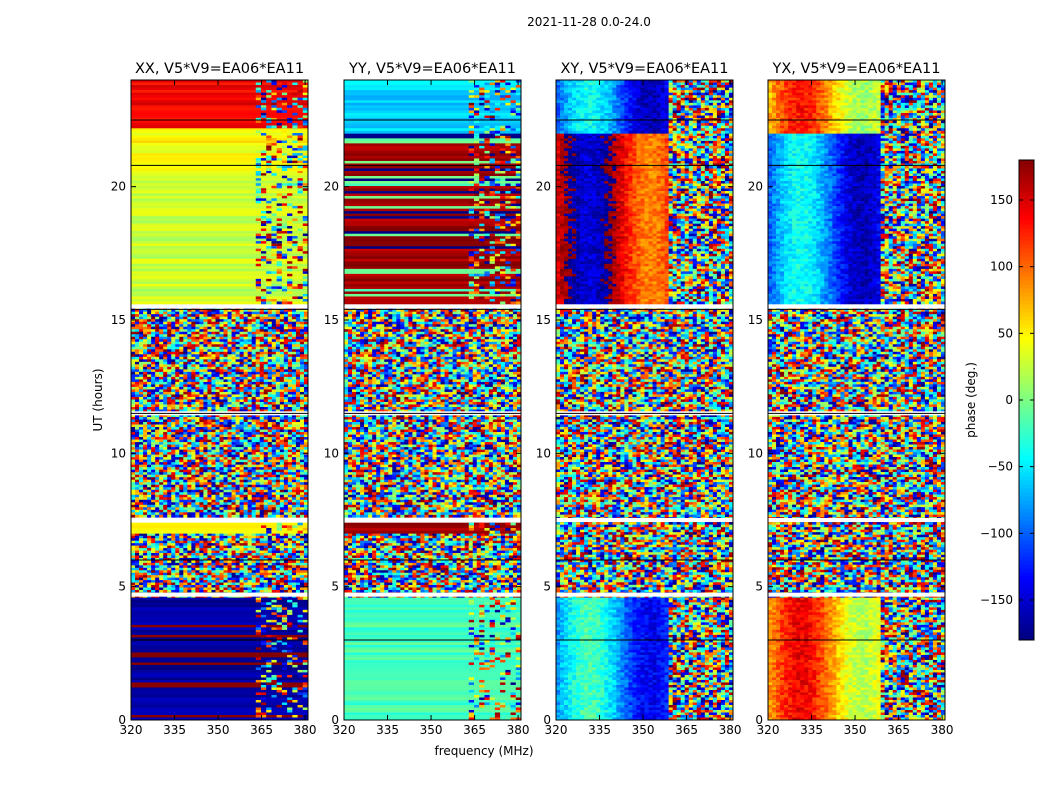 This screenshot has width=1050, height=800. I want to click on y-tick-label: 15, so click(755, 320).